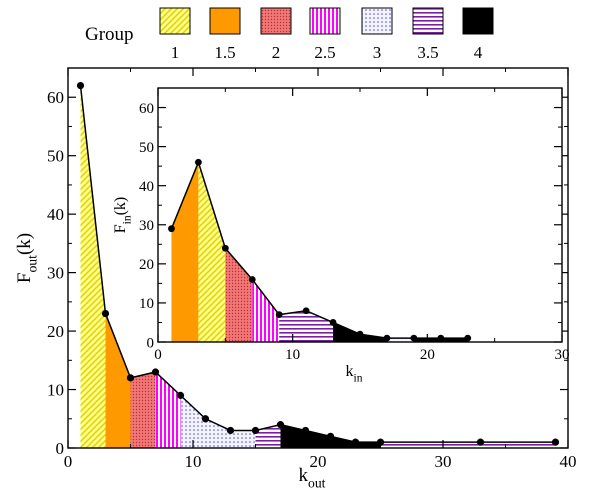 The image size is (593, 495). What do you see at coordinates (562, 355) in the screenshot?
I see `inset-x-tick-label: 30` at bounding box center [562, 355].